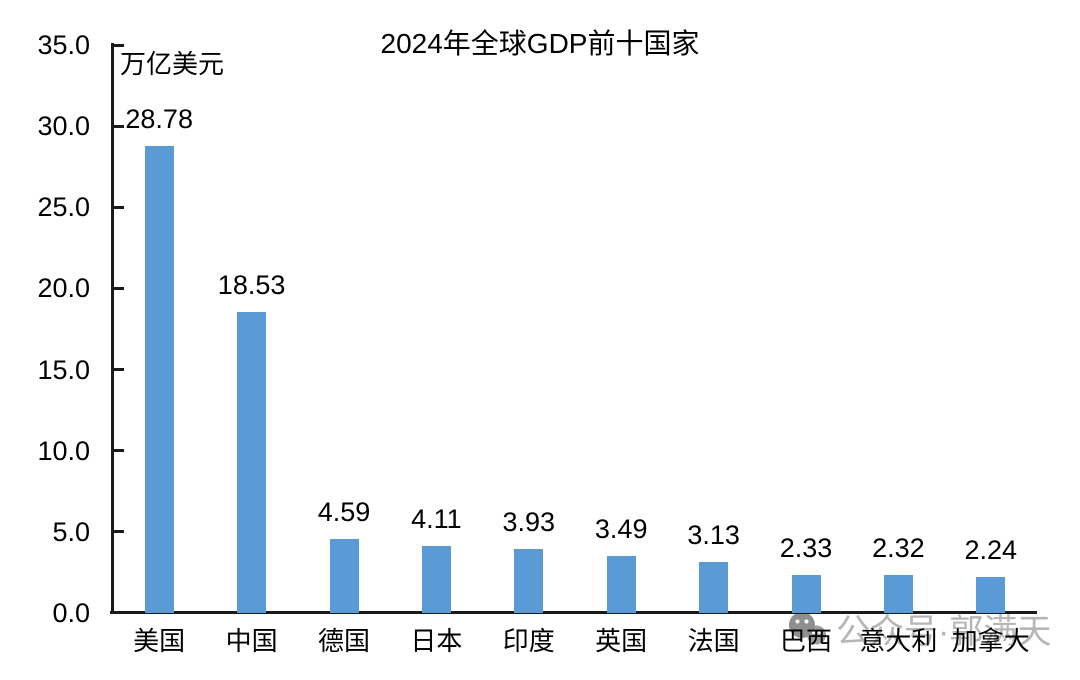 Image resolution: width=1080 pixels, height=680 pixels. I want to click on bar-value-label: 4.11, so click(436, 519).